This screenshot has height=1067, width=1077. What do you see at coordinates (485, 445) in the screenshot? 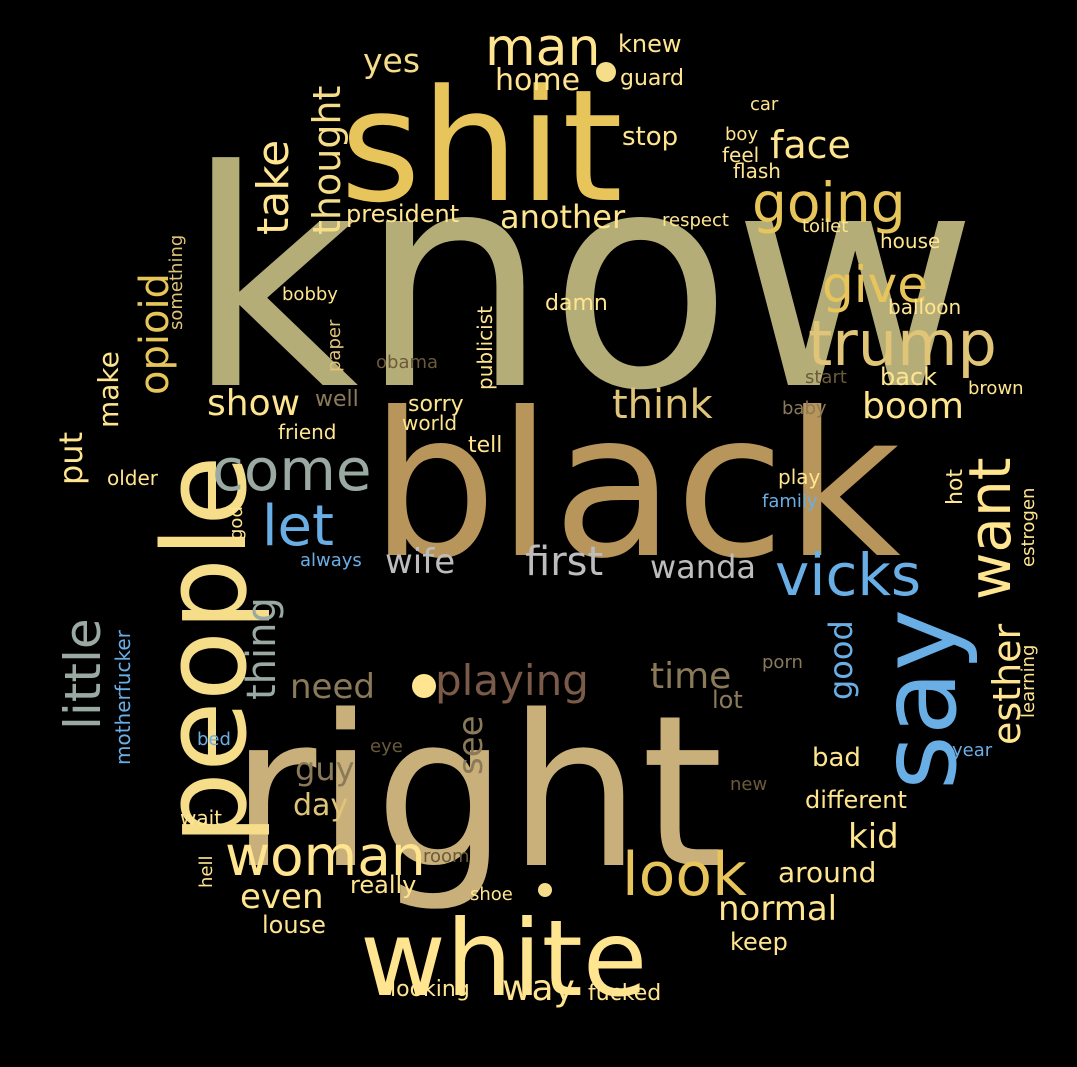
I see `word-tell: tell` at bounding box center [485, 445].